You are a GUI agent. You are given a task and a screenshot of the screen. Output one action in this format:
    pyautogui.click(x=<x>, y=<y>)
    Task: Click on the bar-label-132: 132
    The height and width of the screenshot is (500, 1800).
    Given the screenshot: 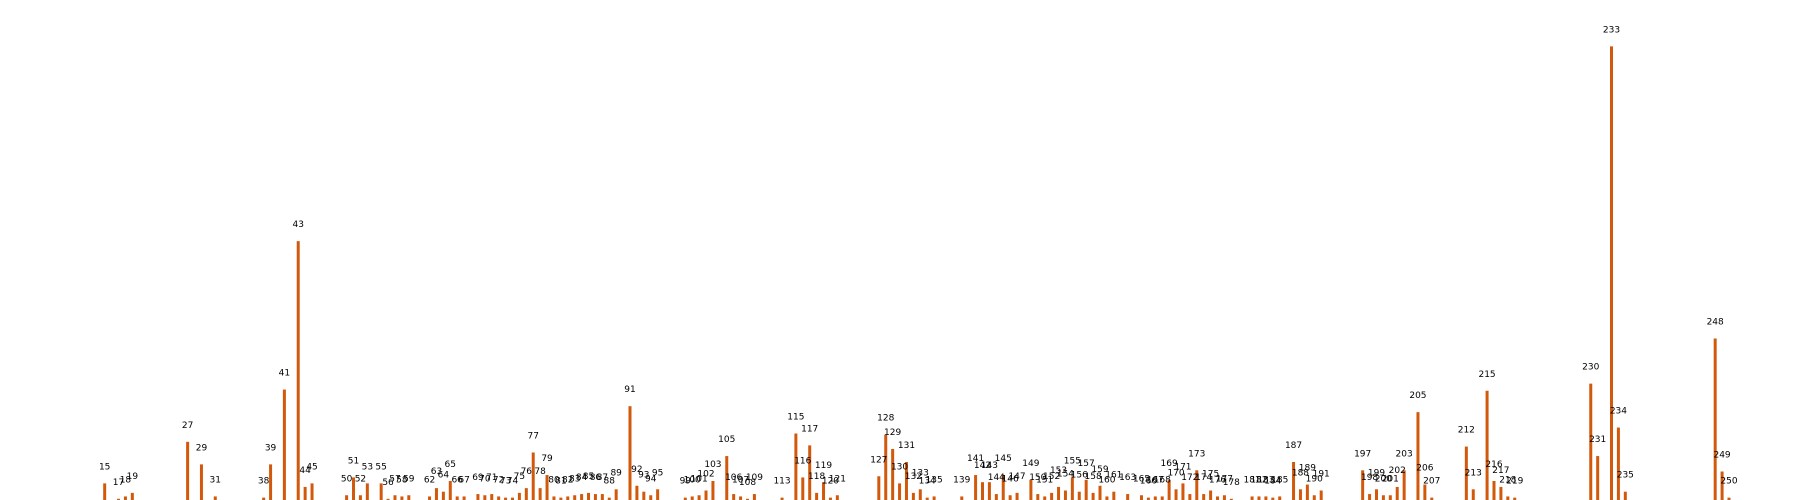 What is the action you would take?
    pyautogui.click(x=913, y=477)
    